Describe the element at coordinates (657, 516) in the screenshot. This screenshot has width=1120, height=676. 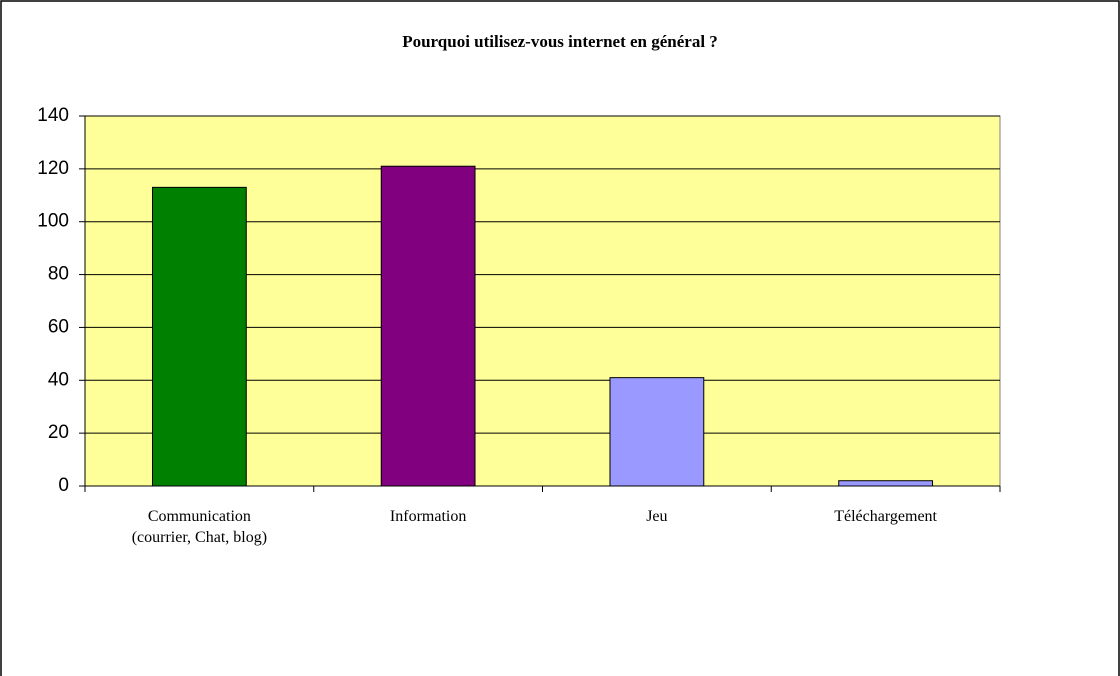
I see `x-tick-label: Jeu` at that location.